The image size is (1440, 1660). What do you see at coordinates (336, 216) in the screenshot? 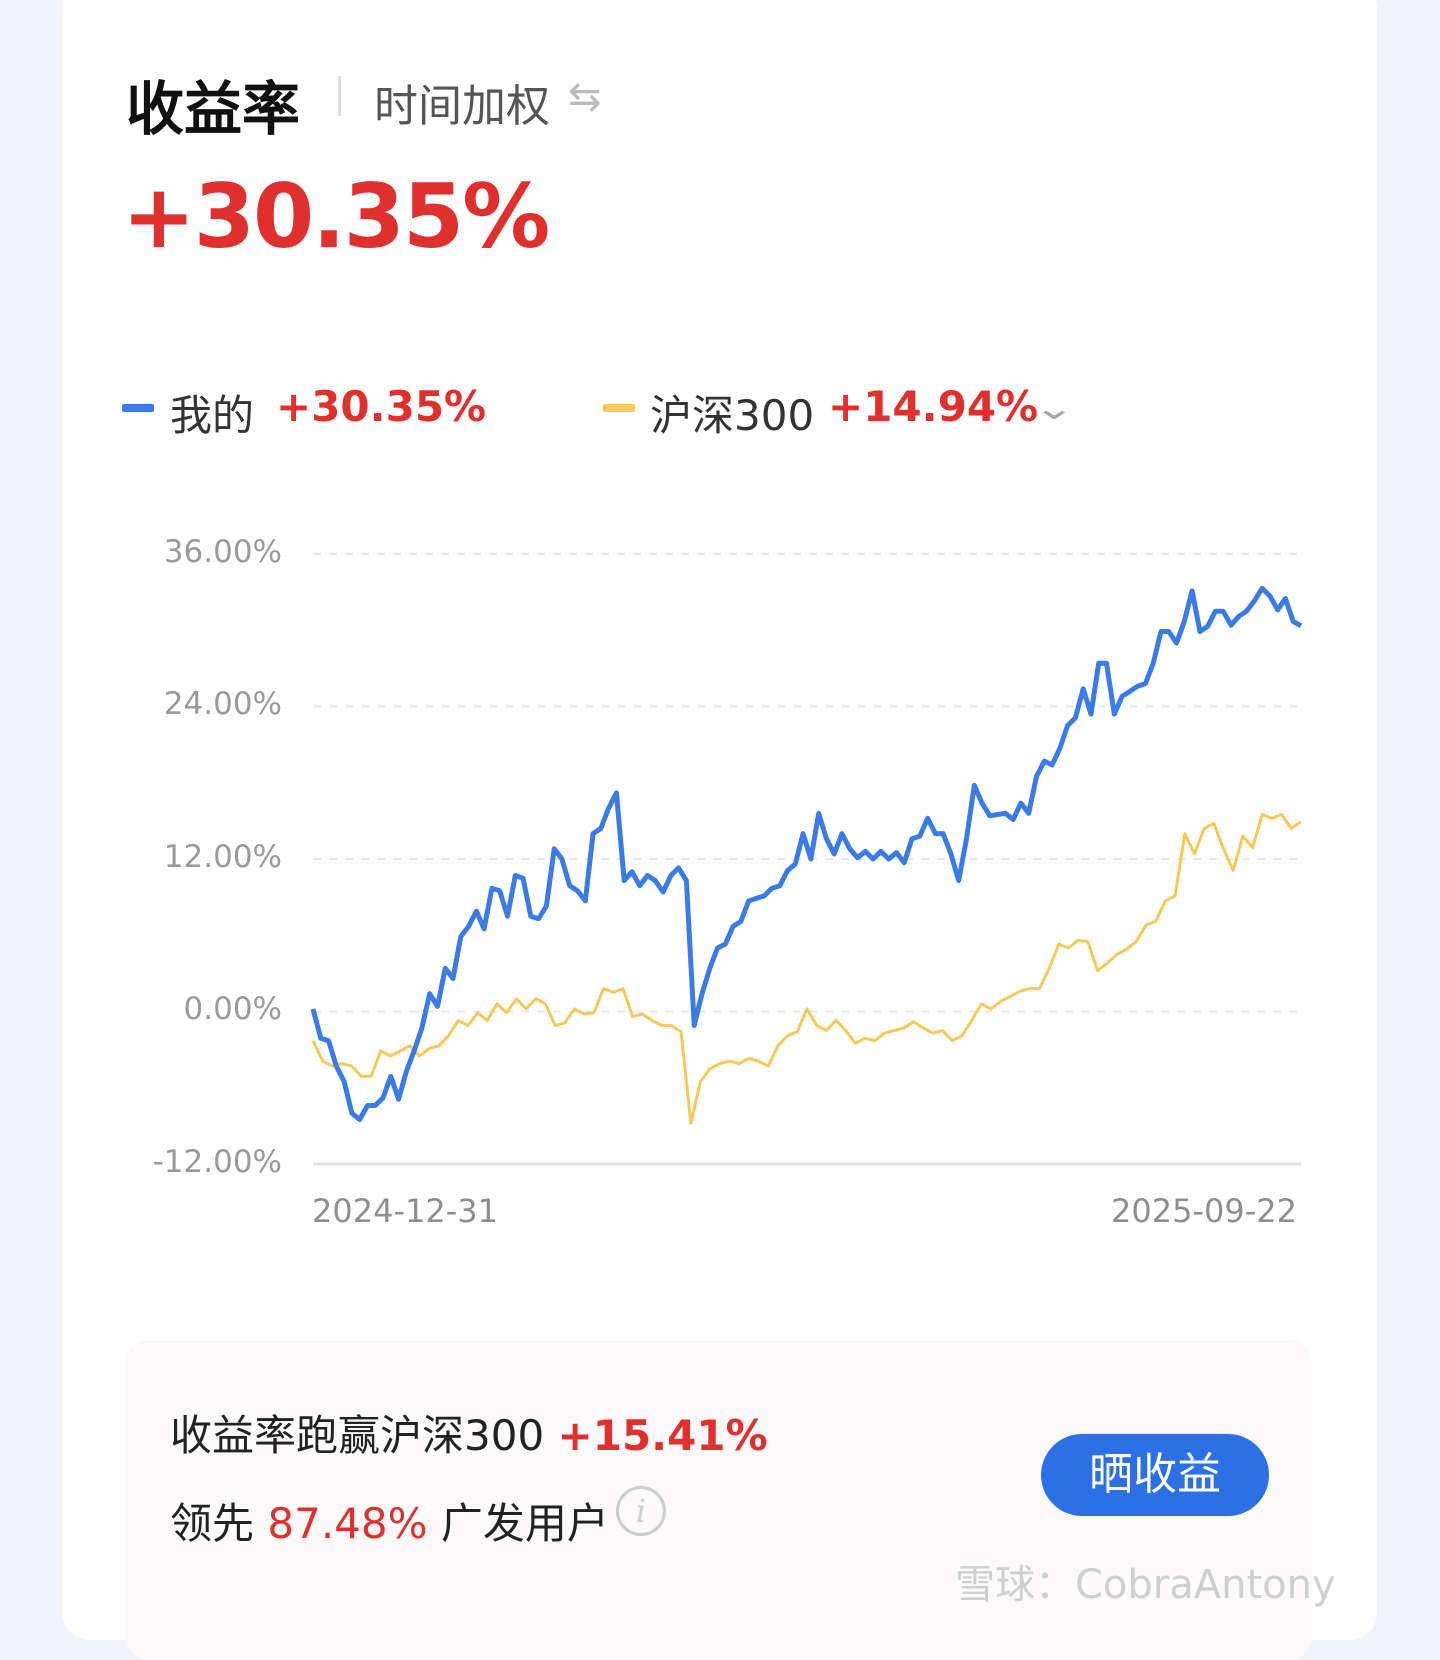
I see `total-return-value: +30.35%` at bounding box center [336, 216].